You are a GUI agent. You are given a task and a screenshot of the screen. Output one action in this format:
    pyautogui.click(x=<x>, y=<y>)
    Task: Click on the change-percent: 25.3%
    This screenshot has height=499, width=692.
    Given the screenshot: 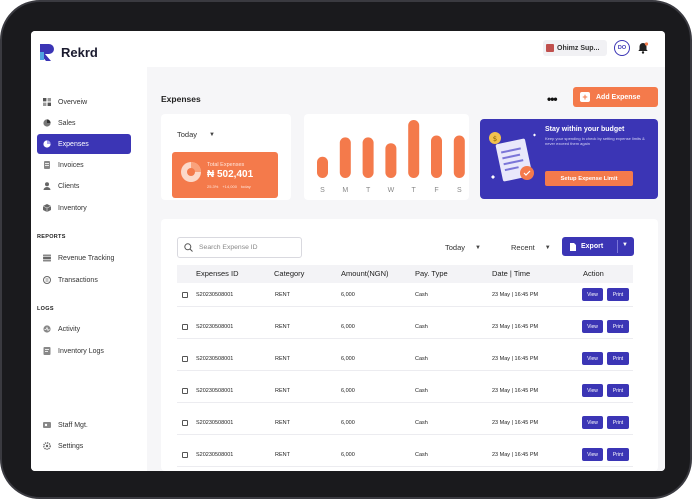 What is the action you would take?
    pyautogui.click(x=213, y=186)
    